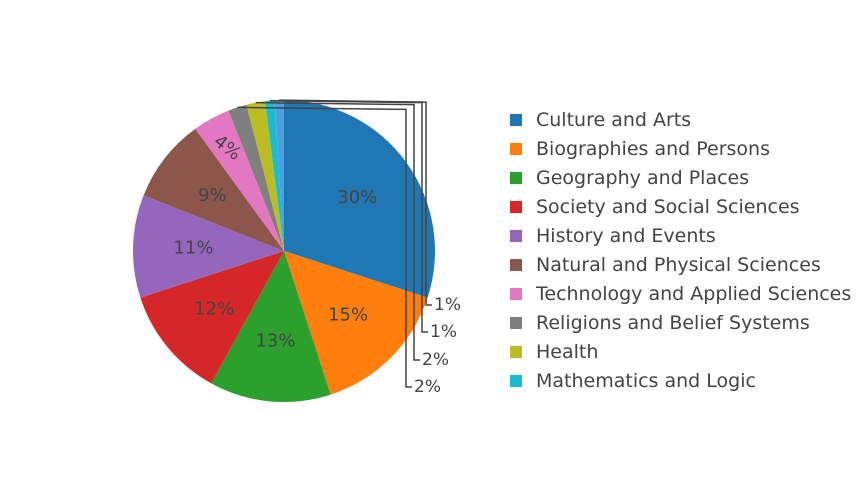 This screenshot has height=487, width=861. What do you see at coordinates (275, 341) in the screenshot?
I see `slice-label-geography-and-places: 13%` at bounding box center [275, 341].